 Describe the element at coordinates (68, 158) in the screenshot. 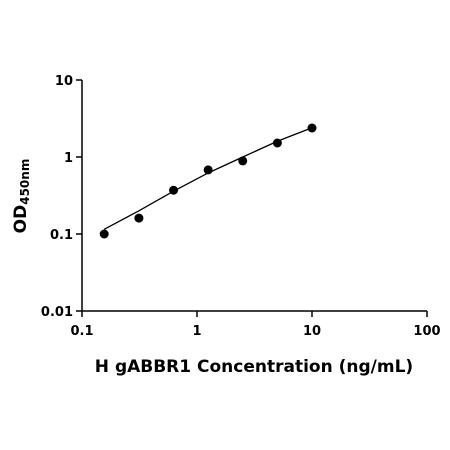

I see `y-tick-label: 1` at that location.